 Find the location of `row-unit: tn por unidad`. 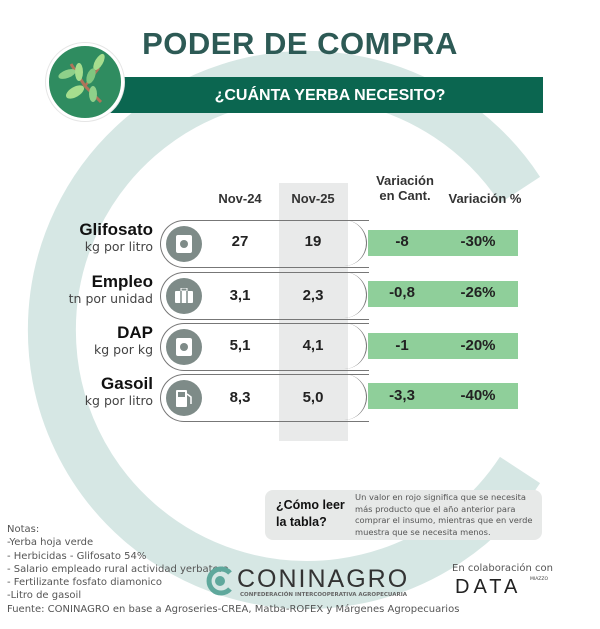

row-unit: tn por unidad is located at coordinates (110, 298).